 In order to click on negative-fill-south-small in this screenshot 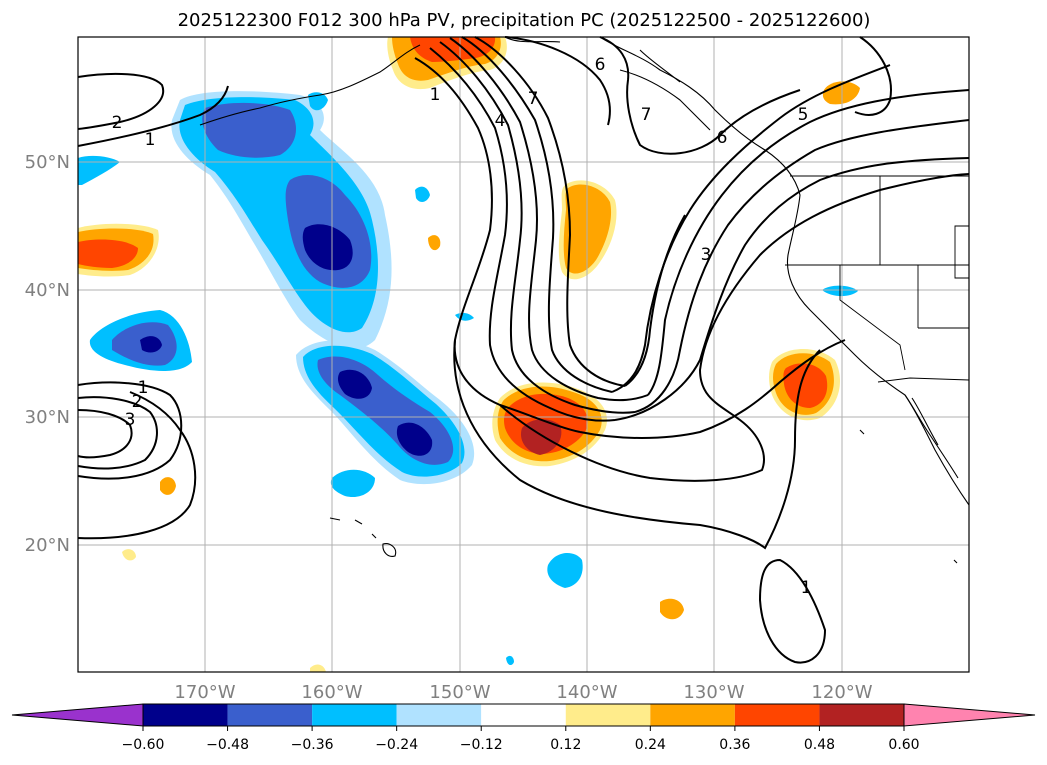, I will do `click(565, 570)`.